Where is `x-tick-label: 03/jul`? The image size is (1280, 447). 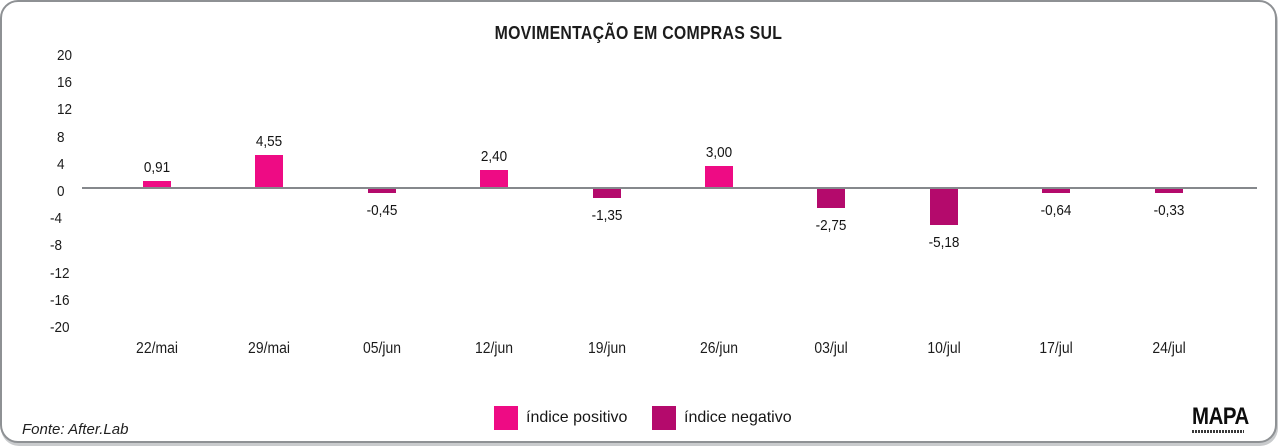
x-tick-label: 03/jul is located at coordinates (831, 348).